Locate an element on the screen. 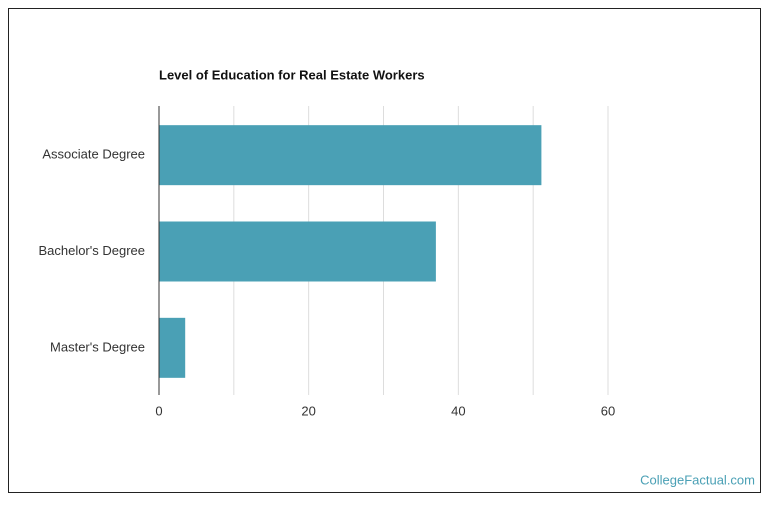 The width and height of the screenshot is (770, 508). footer-link: CollegeFactual.com is located at coordinates (697, 479).